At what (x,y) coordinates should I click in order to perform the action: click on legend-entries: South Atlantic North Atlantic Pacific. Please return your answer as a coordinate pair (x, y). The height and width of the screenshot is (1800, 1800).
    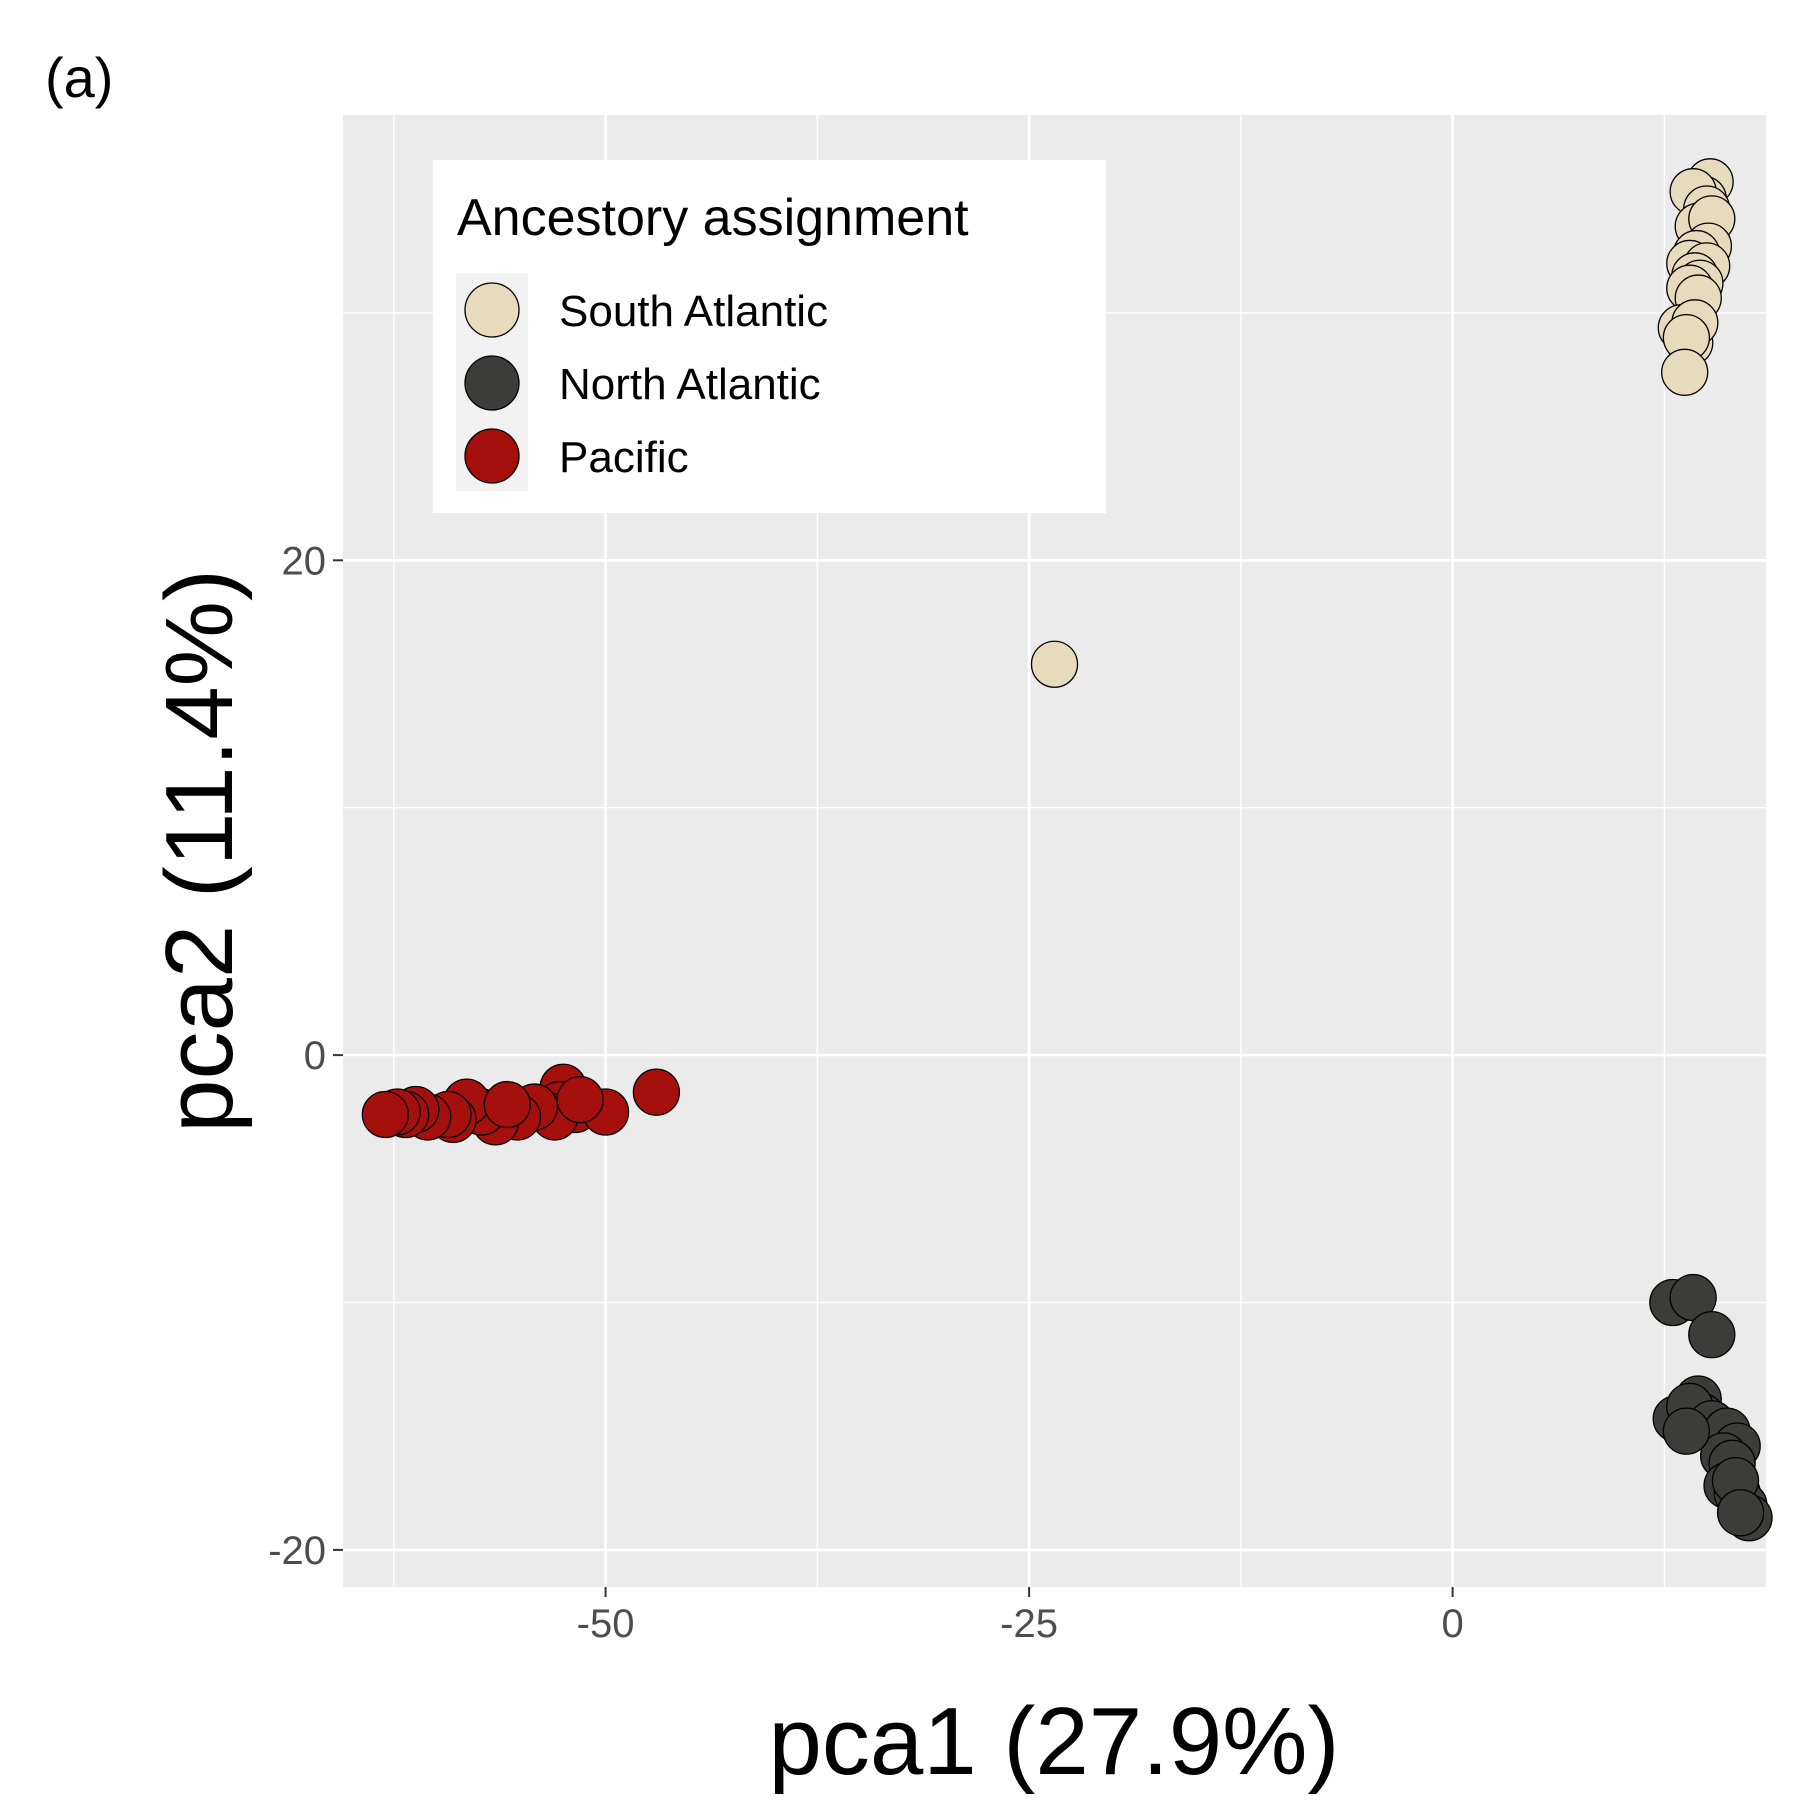
    Looking at the image, I should click on (646, 383).